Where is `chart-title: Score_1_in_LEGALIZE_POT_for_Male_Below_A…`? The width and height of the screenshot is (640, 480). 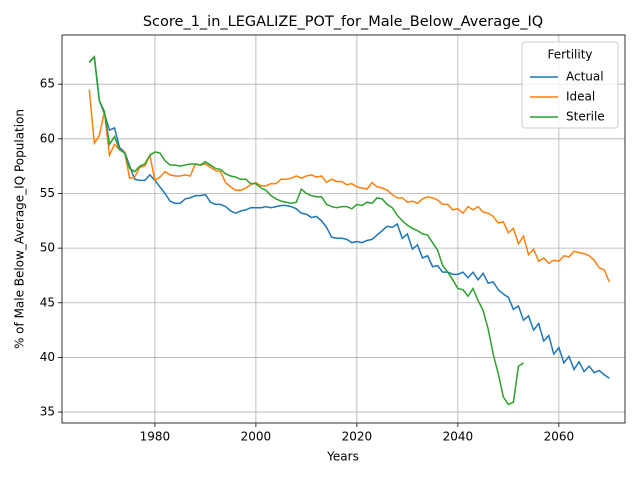
chart-title: Score_1_in_LEGALIZE_POT_for_Male_Below_A… is located at coordinates (343, 22).